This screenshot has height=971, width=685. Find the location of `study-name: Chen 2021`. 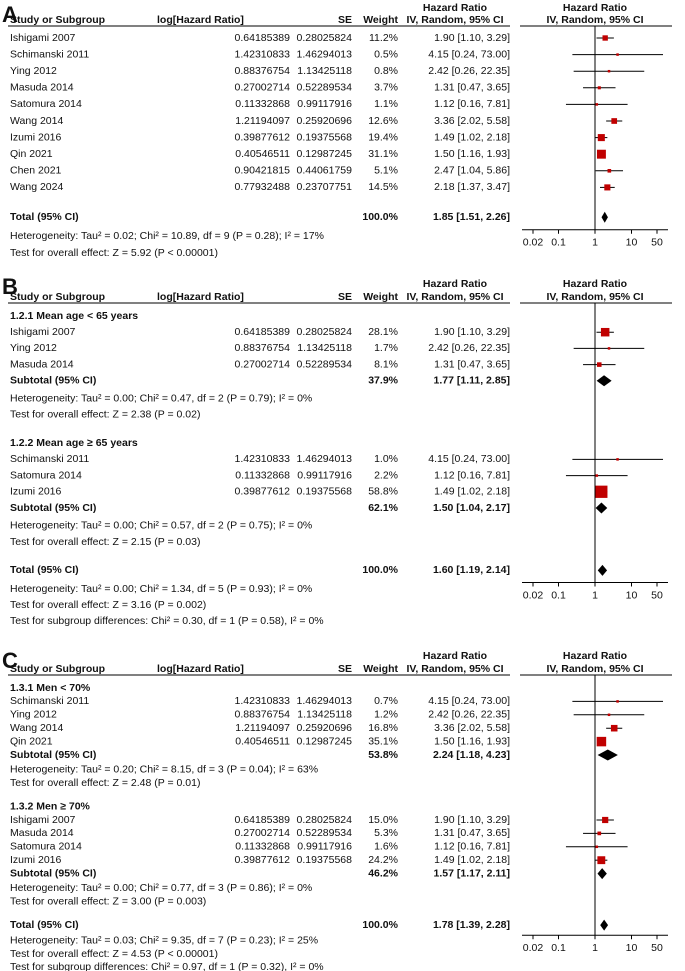

study-name: Chen 2021 is located at coordinates (36, 171).